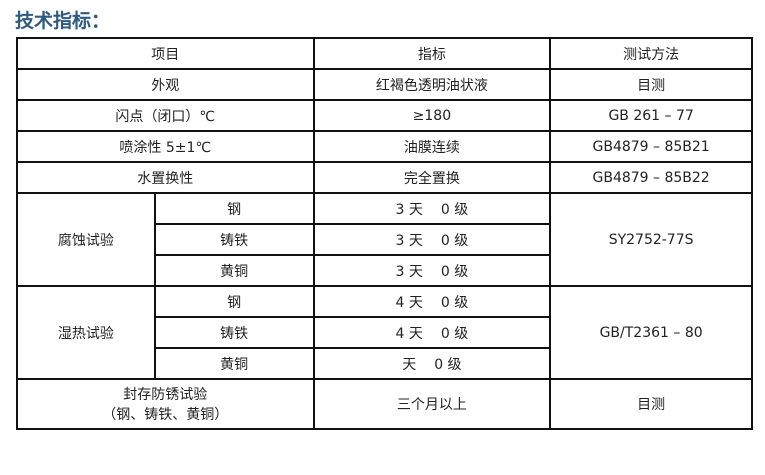 This screenshot has height=475, width=765. What do you see at coordinates (651, 177) in the screenshot?
I see `method-cell: GB4879 – 85B22` at bounding box center [651, 177].